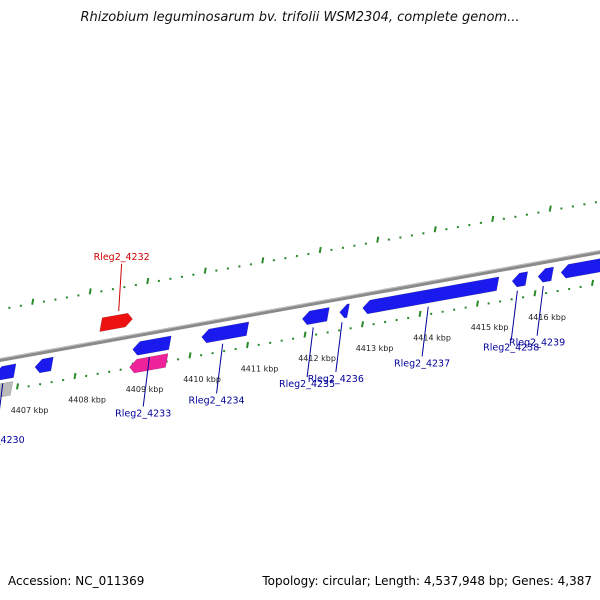  Describe the element at coordinates (511, 347) in the screenshot. I see `gene-label-Rleg2_4238: Rleg2_4238` at that location.